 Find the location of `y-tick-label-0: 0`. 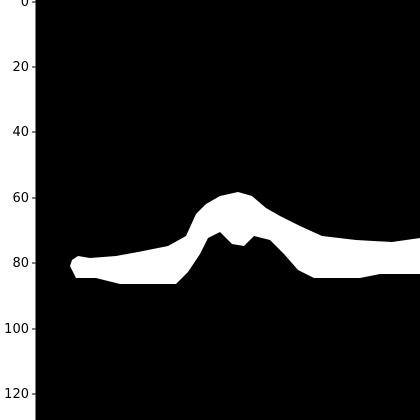

y-tick-label-0: 0 is located at coordinates (25, 5).